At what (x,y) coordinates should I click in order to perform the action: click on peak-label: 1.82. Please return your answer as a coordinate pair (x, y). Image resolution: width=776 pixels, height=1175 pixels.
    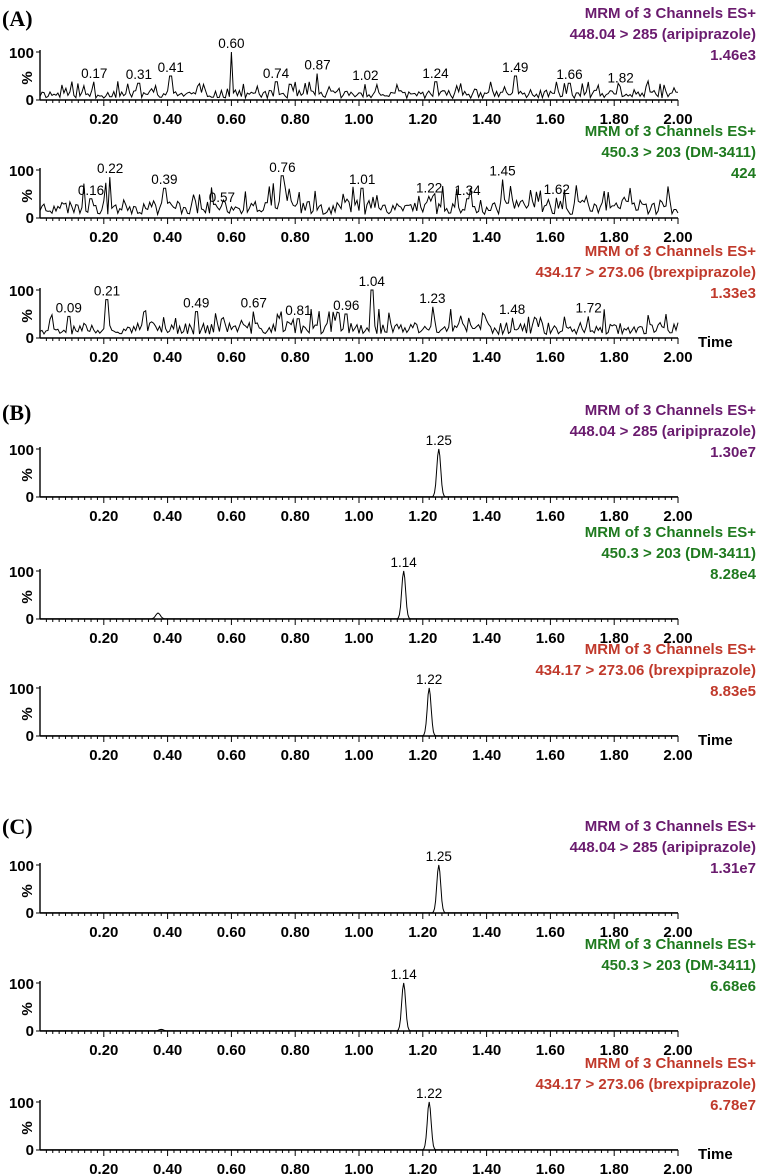
    Looking at the image, I should click on (620, 78).